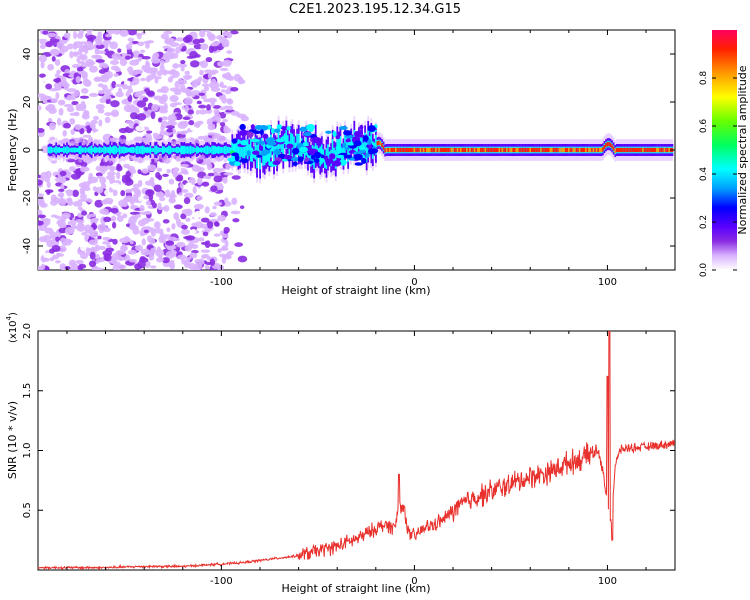 This screenshot has height=600, width=750. Describe the element at coordinates (724, 150) in the screenshot. I see `colorbar-gradient` at that location.